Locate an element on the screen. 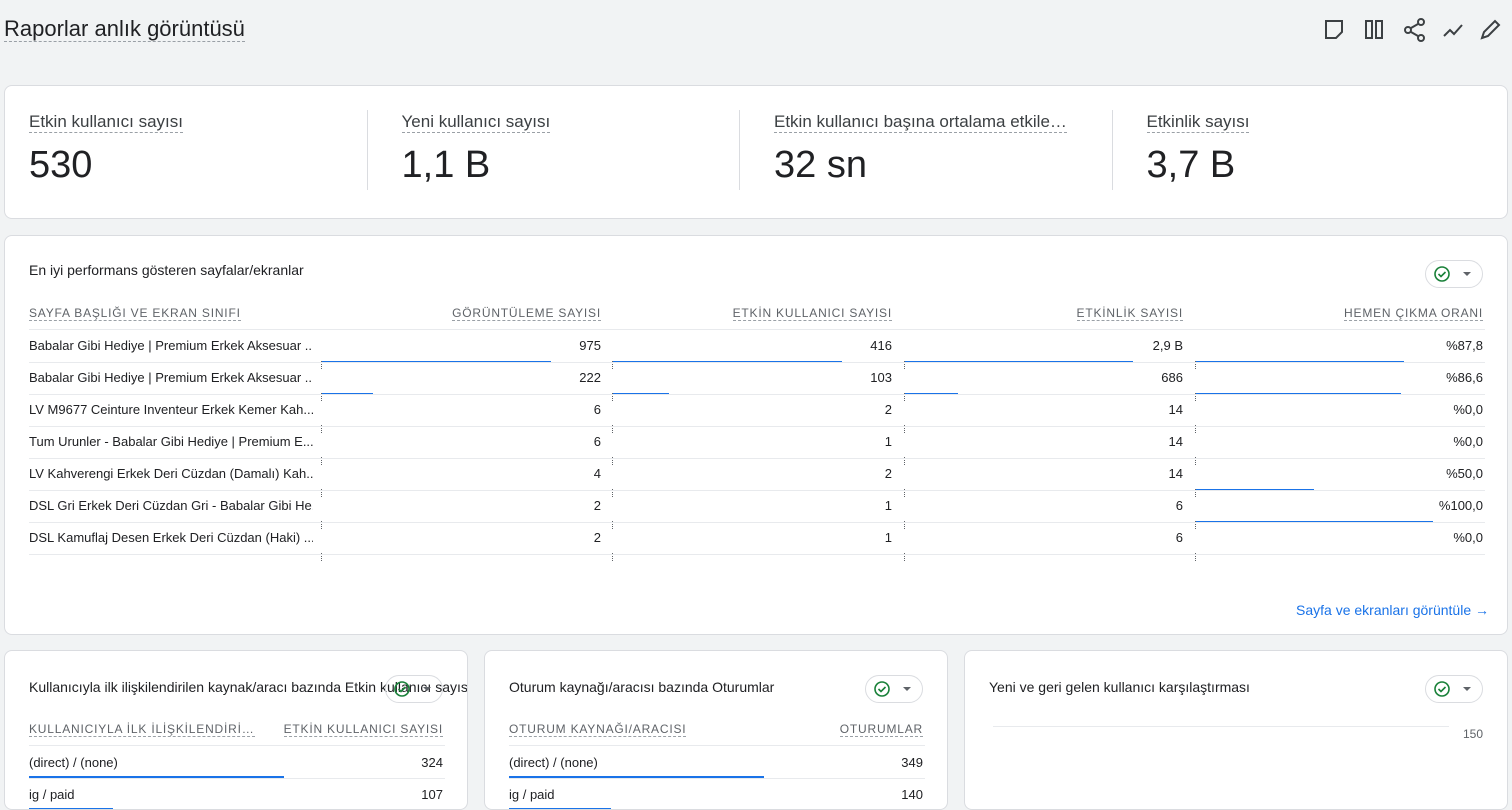 Image resolution: width=1512 pixels, height=810 pixels. cell-value: %87,8 is located at coordinates (1464, 345).